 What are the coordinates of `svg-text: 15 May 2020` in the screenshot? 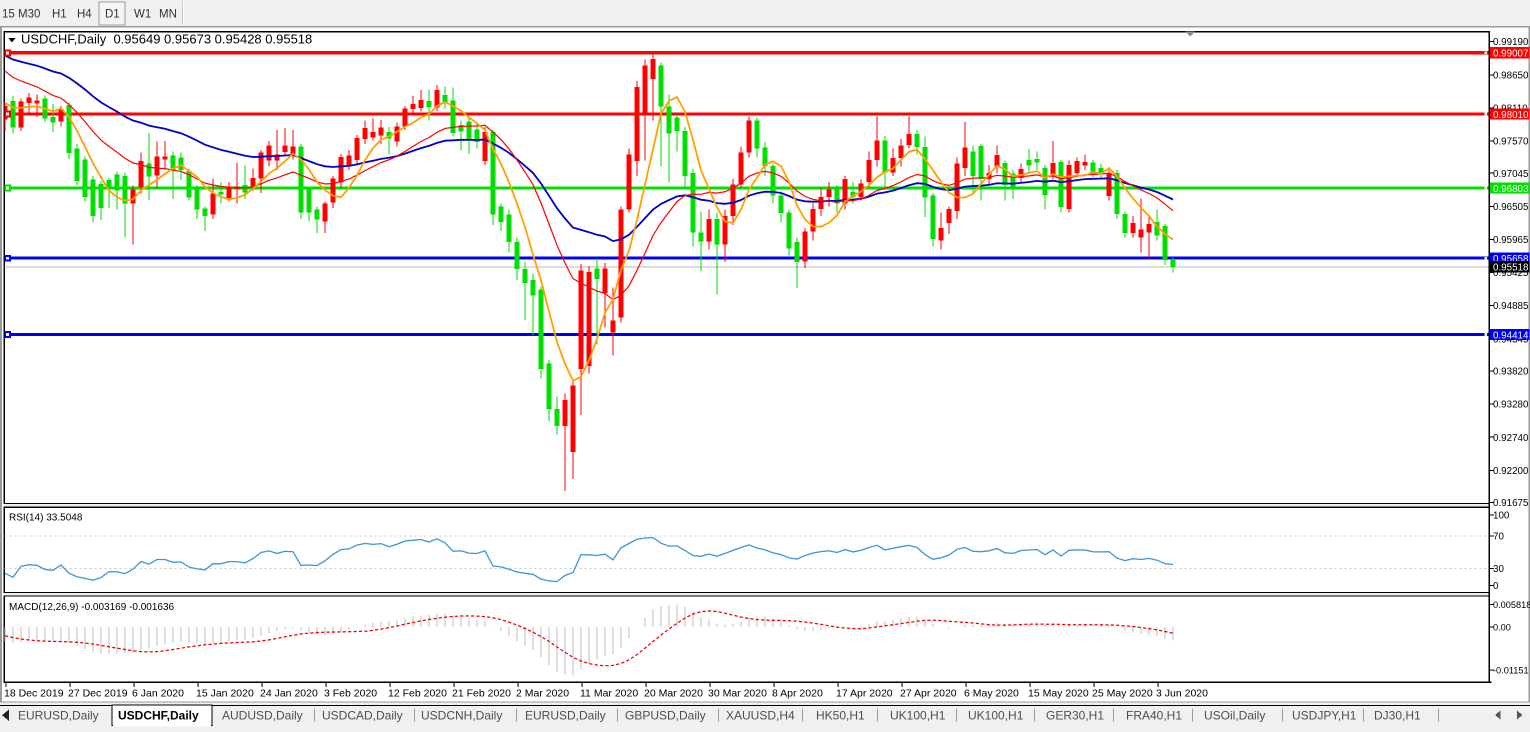 It's located at (1058, 694).